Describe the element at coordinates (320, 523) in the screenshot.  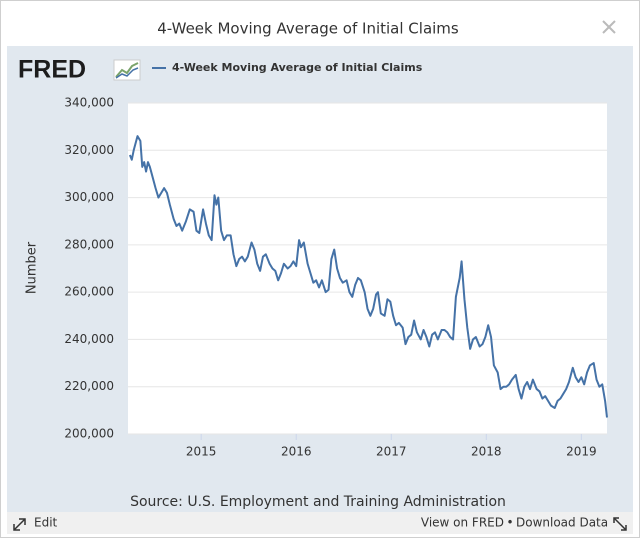
I see `footer-bar` at that location.